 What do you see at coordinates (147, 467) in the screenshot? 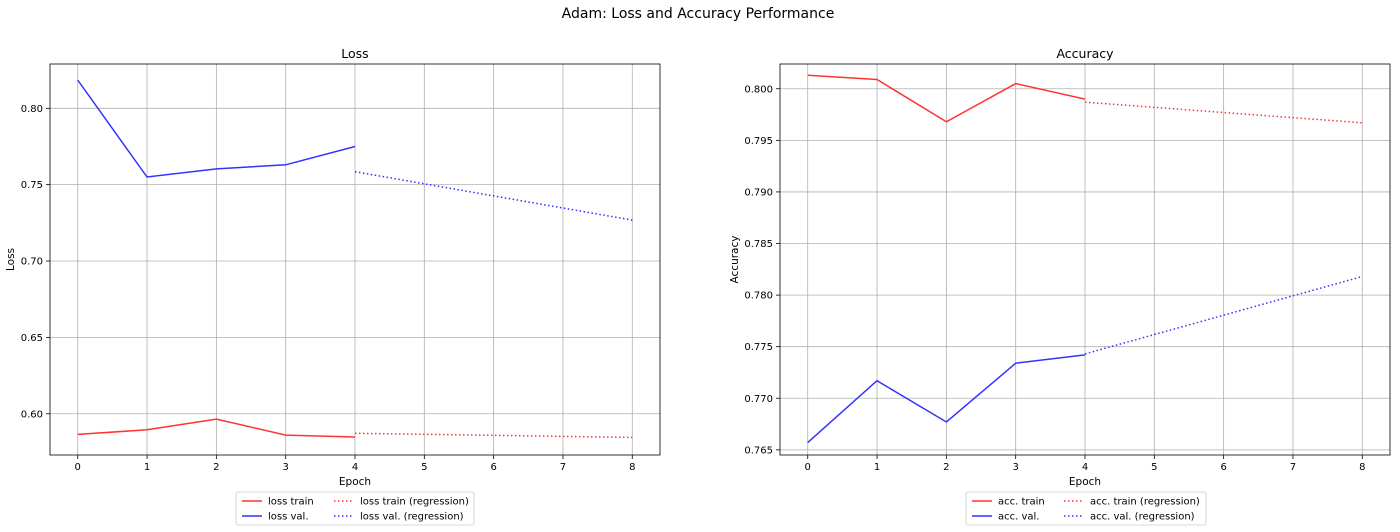
I see `loss-xtick-label-1: 1` at bounding box center [147, 467].